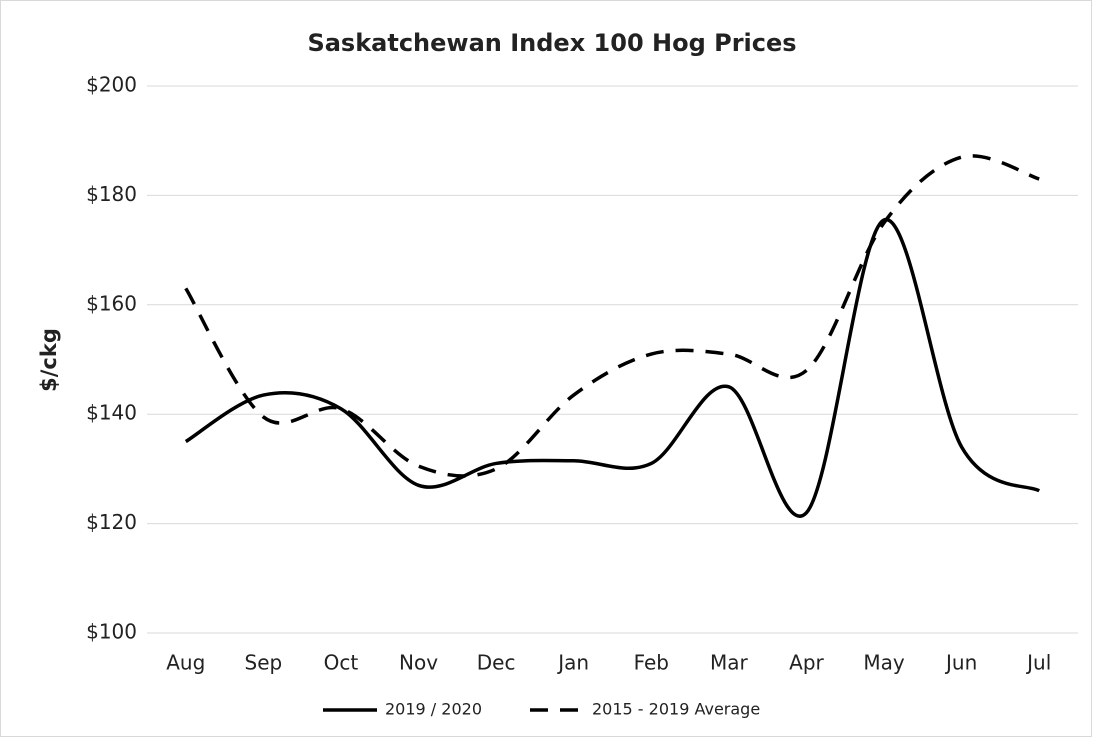 This screenshot has width=1093, height=742. Describe the element at coordinates (111, 522) in the screenshot. I see `y-tick-label: $120` at that location.